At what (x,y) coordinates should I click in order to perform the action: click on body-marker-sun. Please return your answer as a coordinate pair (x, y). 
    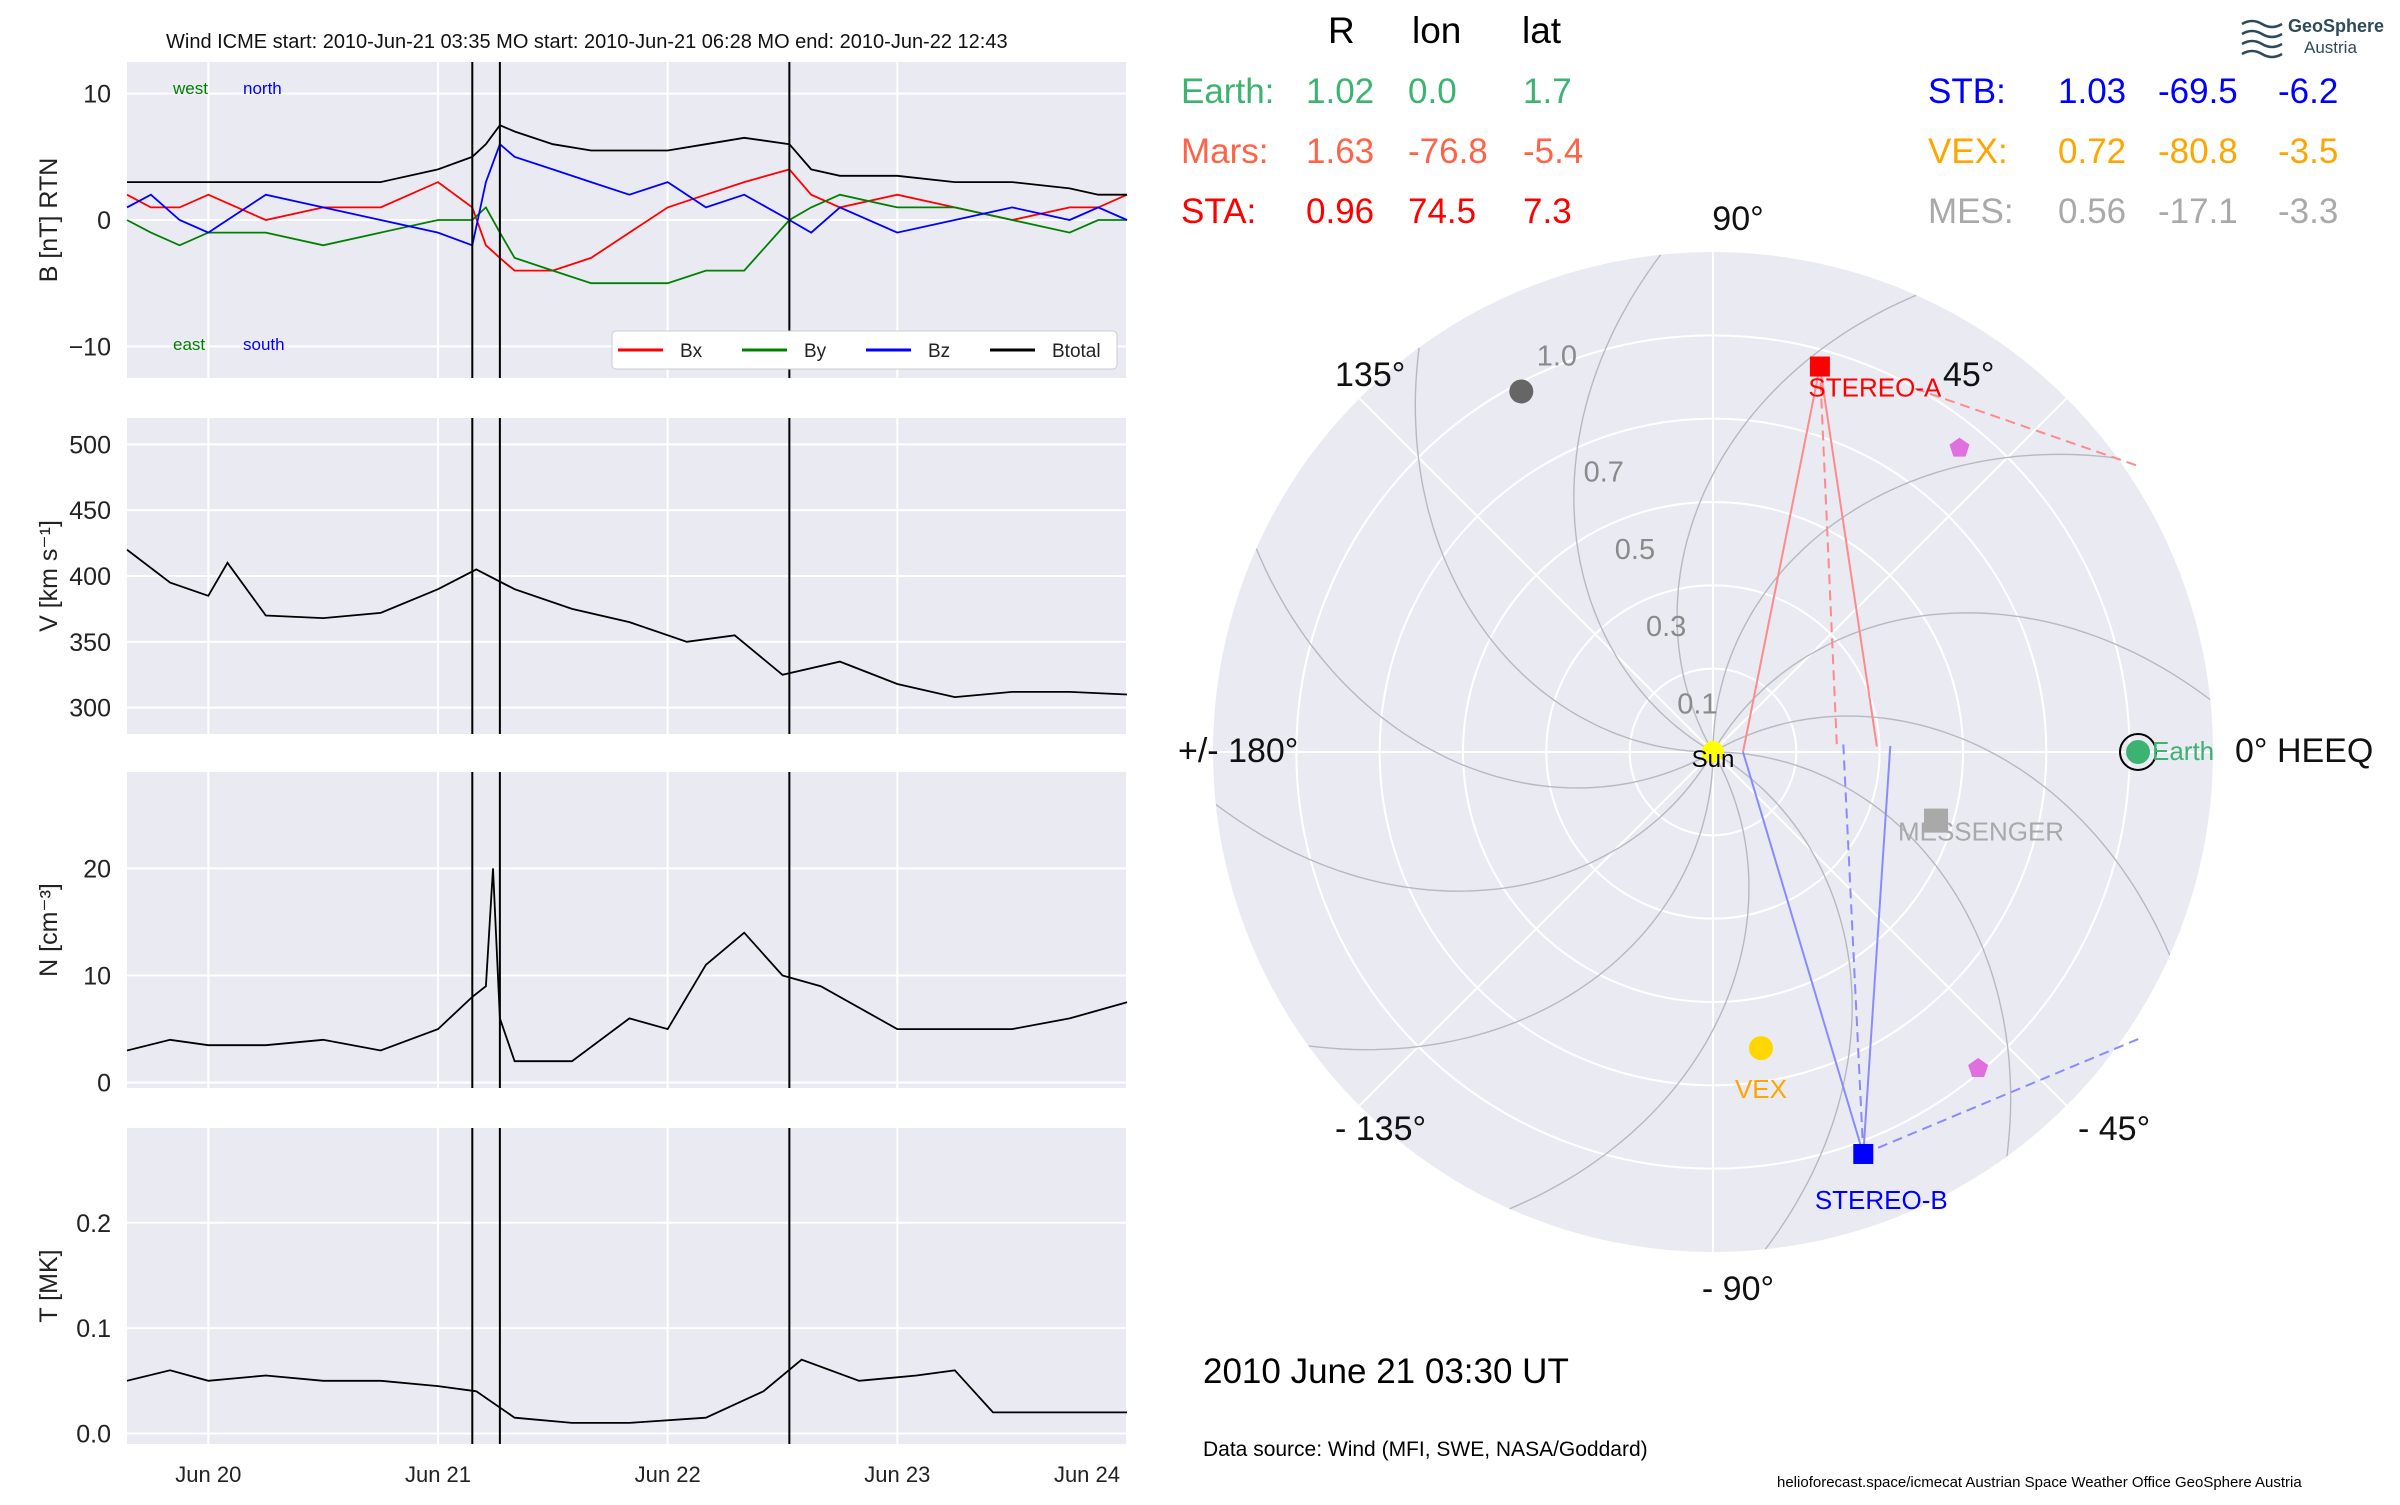
    Looking at the image, I should click on (1713, 752).